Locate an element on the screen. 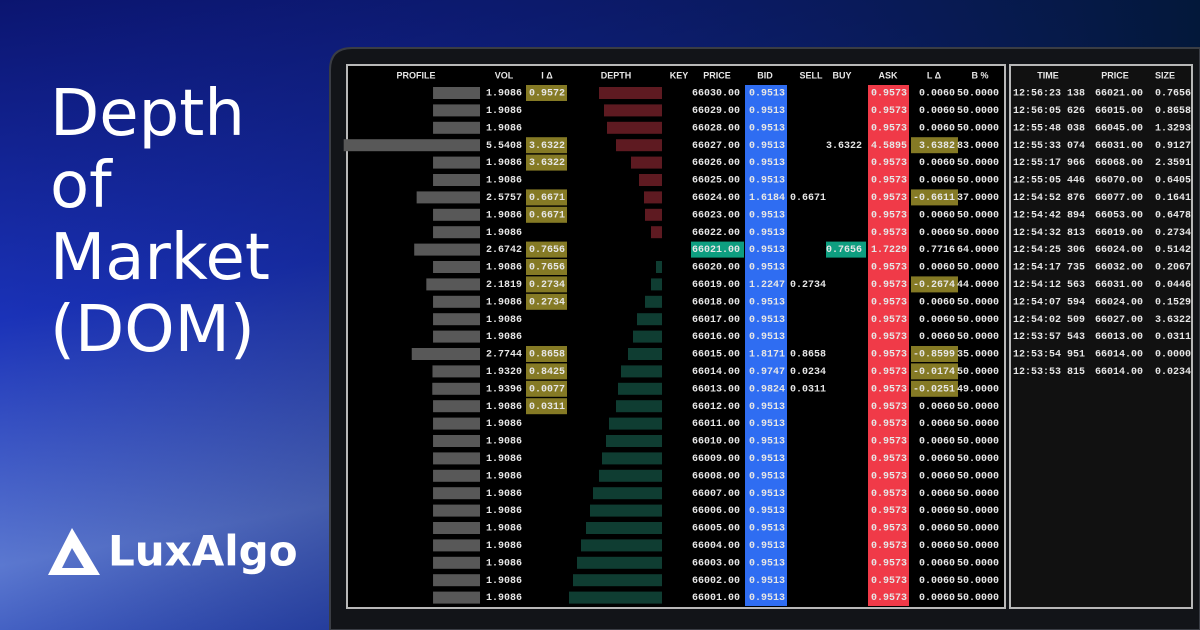  vol-cell: 2.6742 is located at coordinates (504, 250).